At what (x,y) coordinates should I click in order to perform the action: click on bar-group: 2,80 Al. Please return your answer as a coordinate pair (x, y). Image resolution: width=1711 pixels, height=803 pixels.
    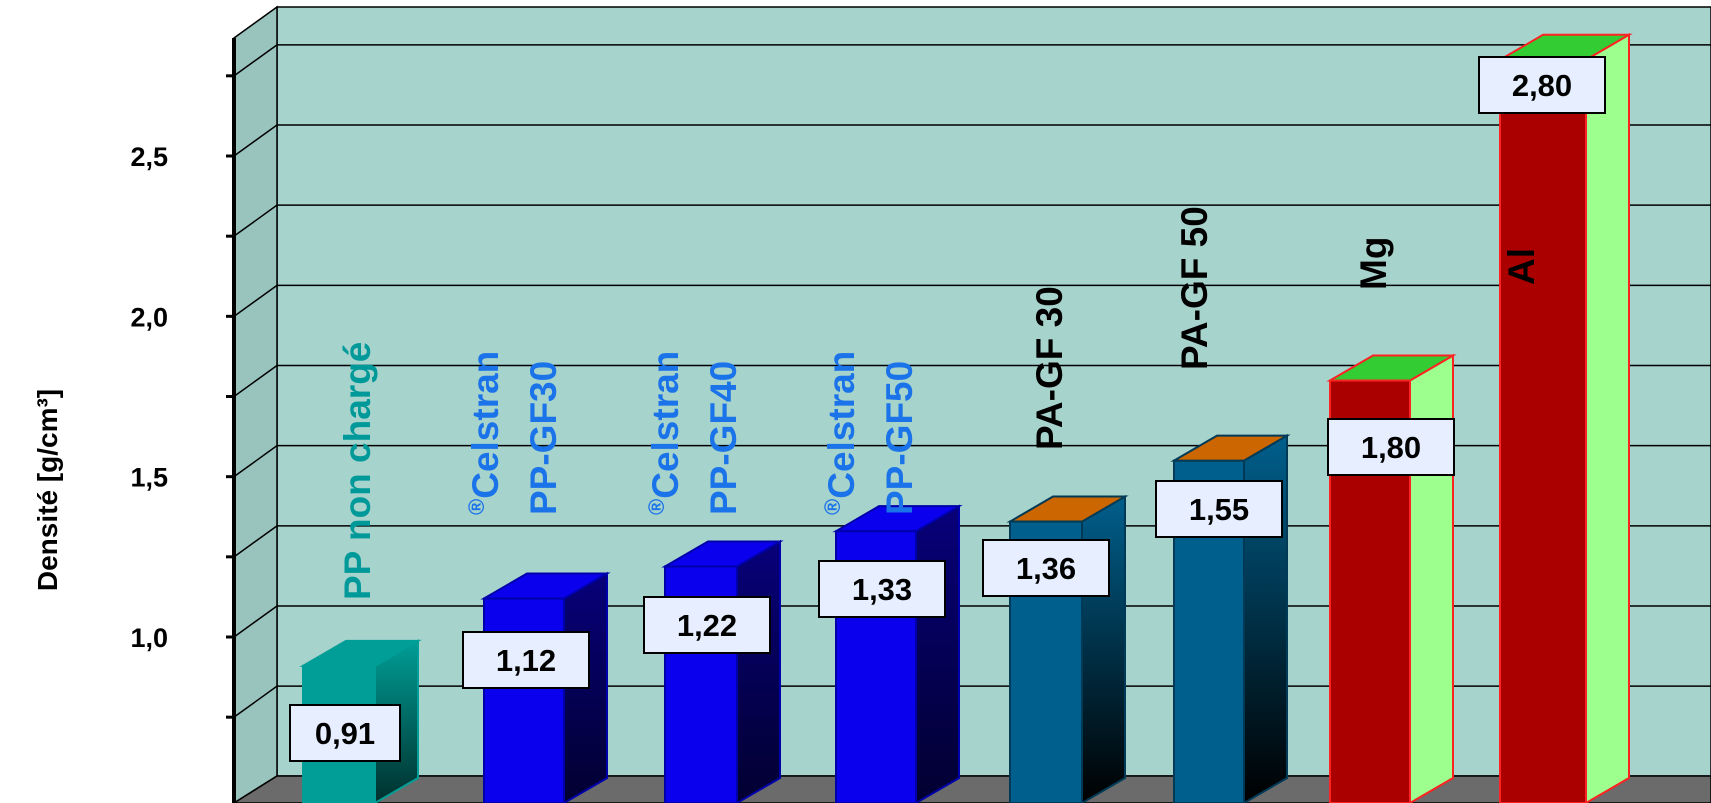
    Looking at the image, I should click on (1555, 418).